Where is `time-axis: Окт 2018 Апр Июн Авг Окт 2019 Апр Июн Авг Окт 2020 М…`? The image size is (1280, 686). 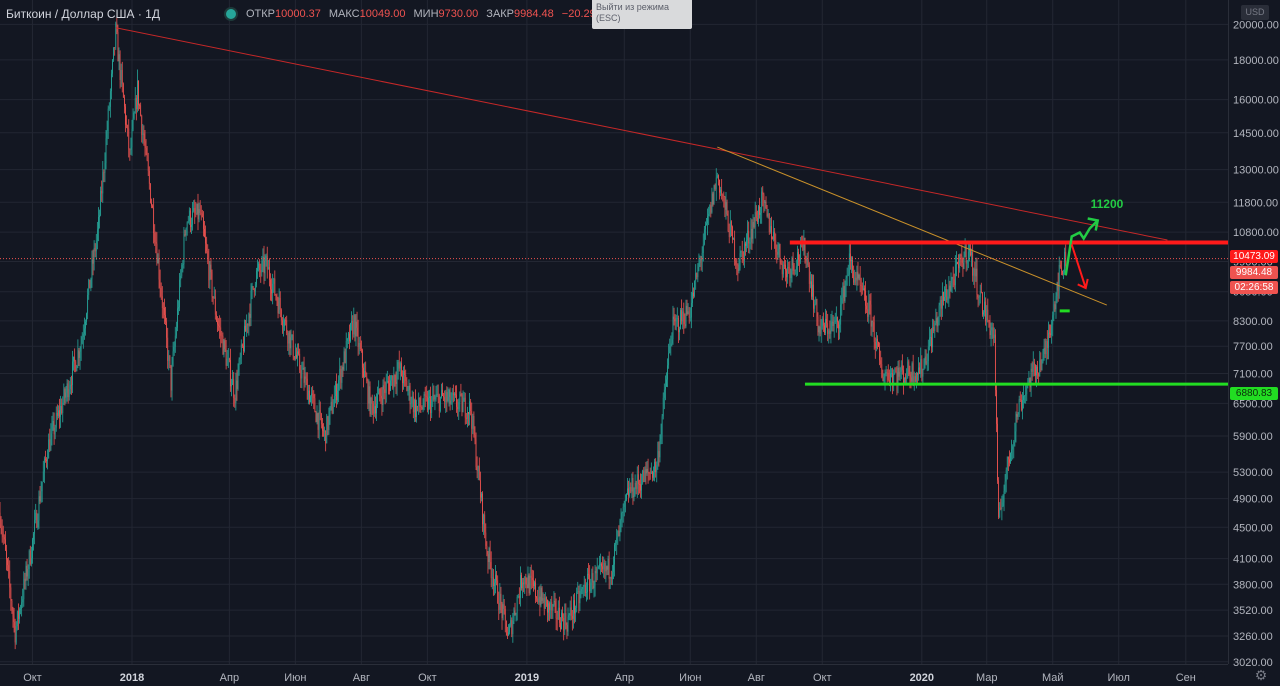
time-axis: Окт 2018 Апр Июн Авг Окт 2019 Апр Июн Авг Окт 2020 М… is located at coordinates (614, 674).